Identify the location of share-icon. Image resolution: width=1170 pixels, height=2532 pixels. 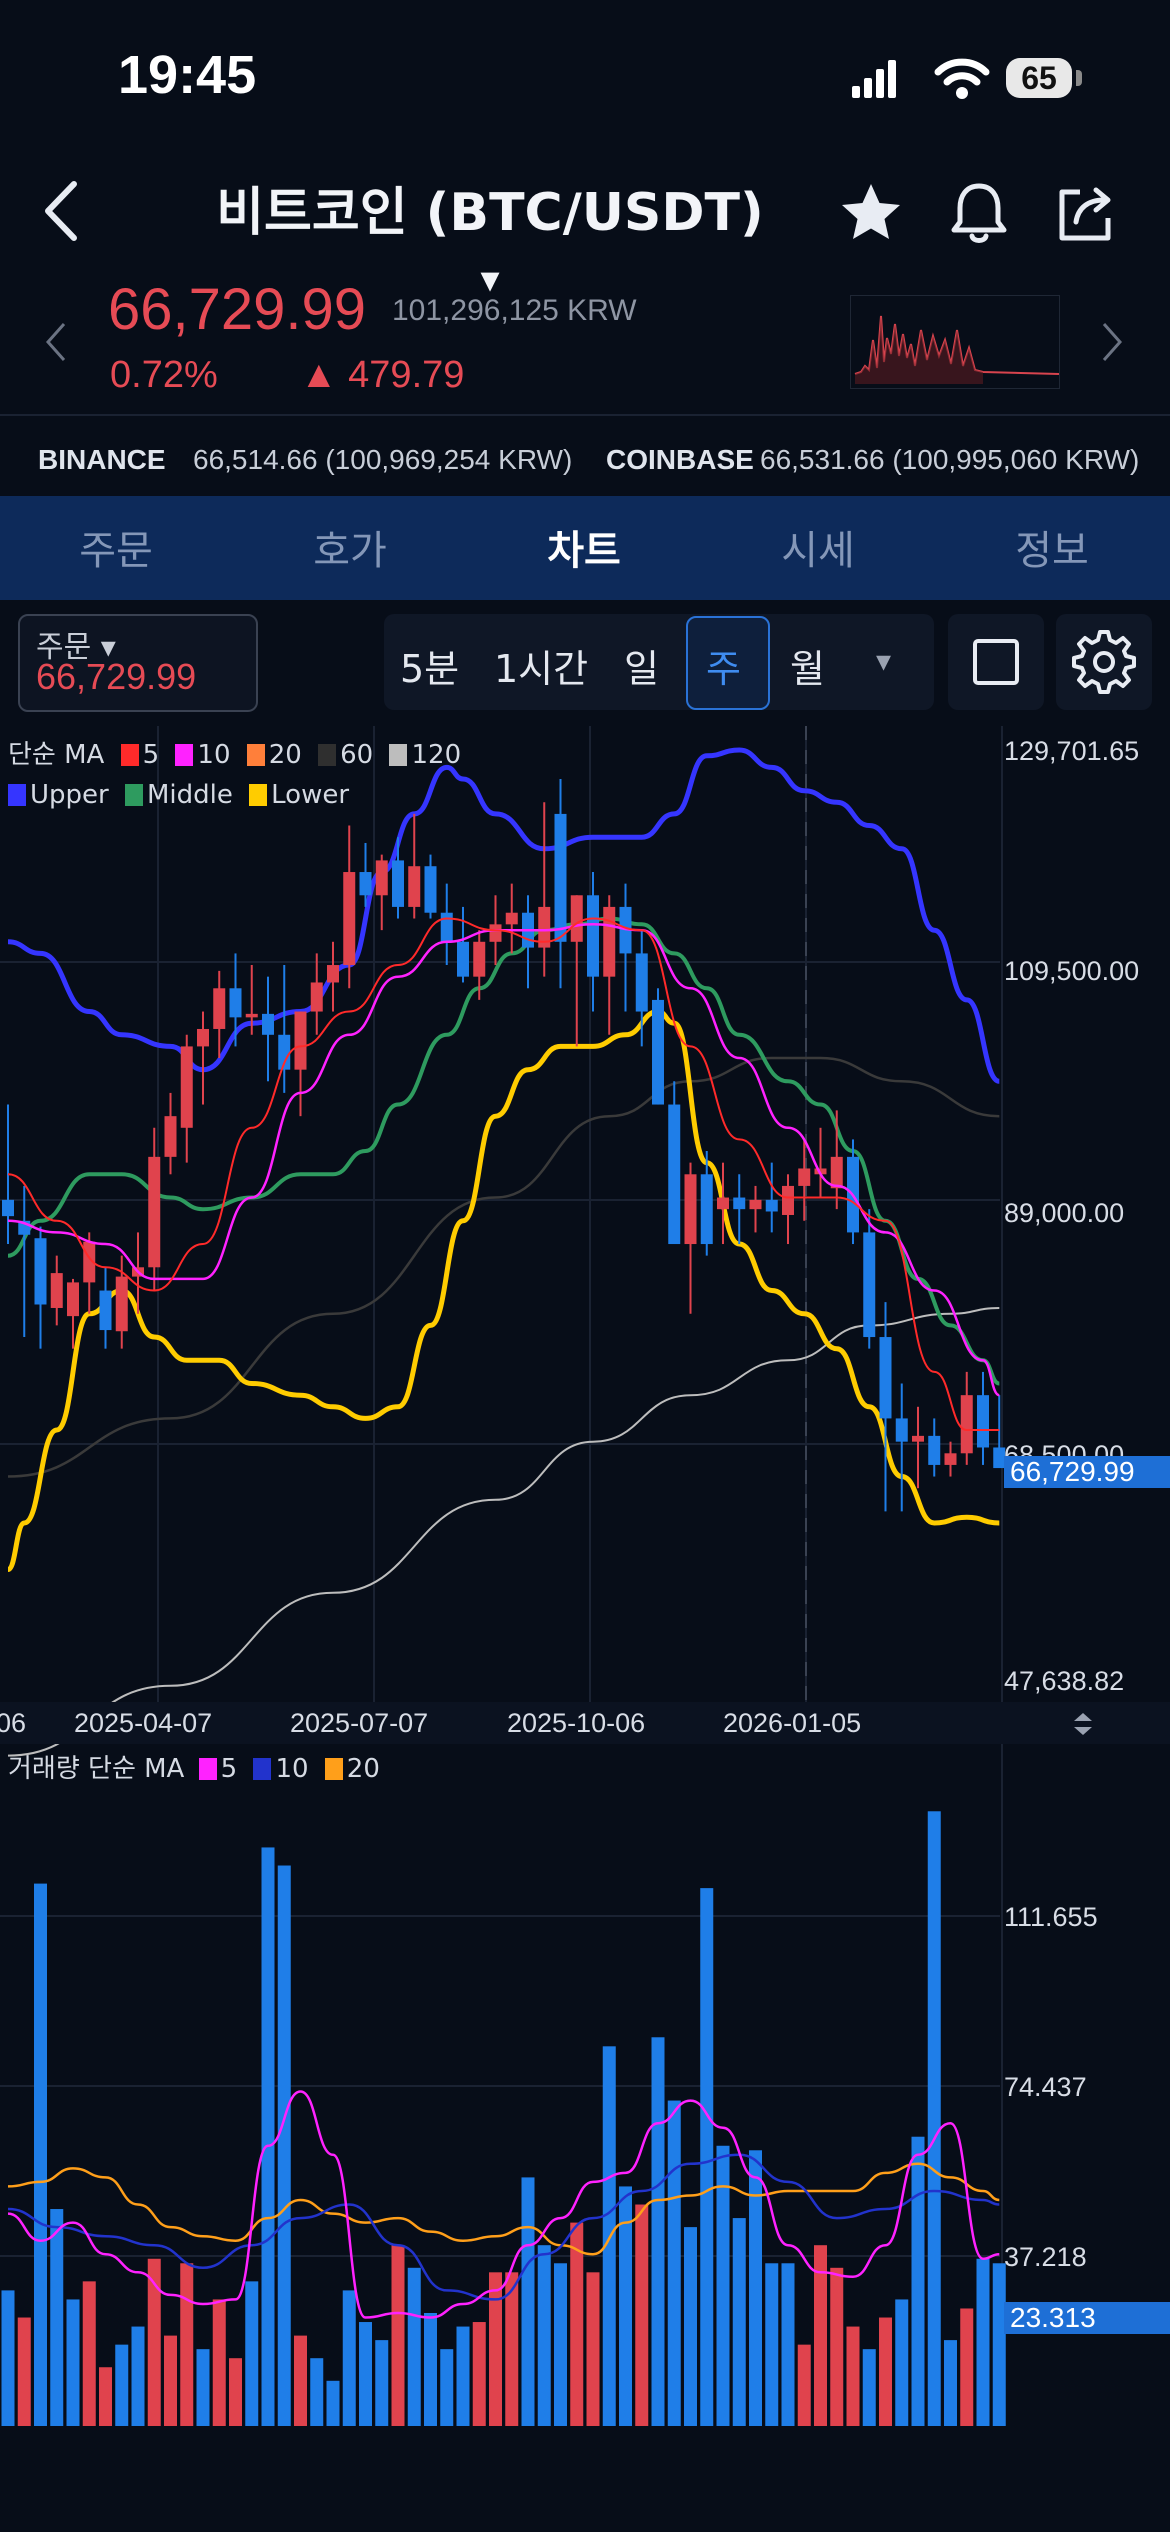
(1087, 213).